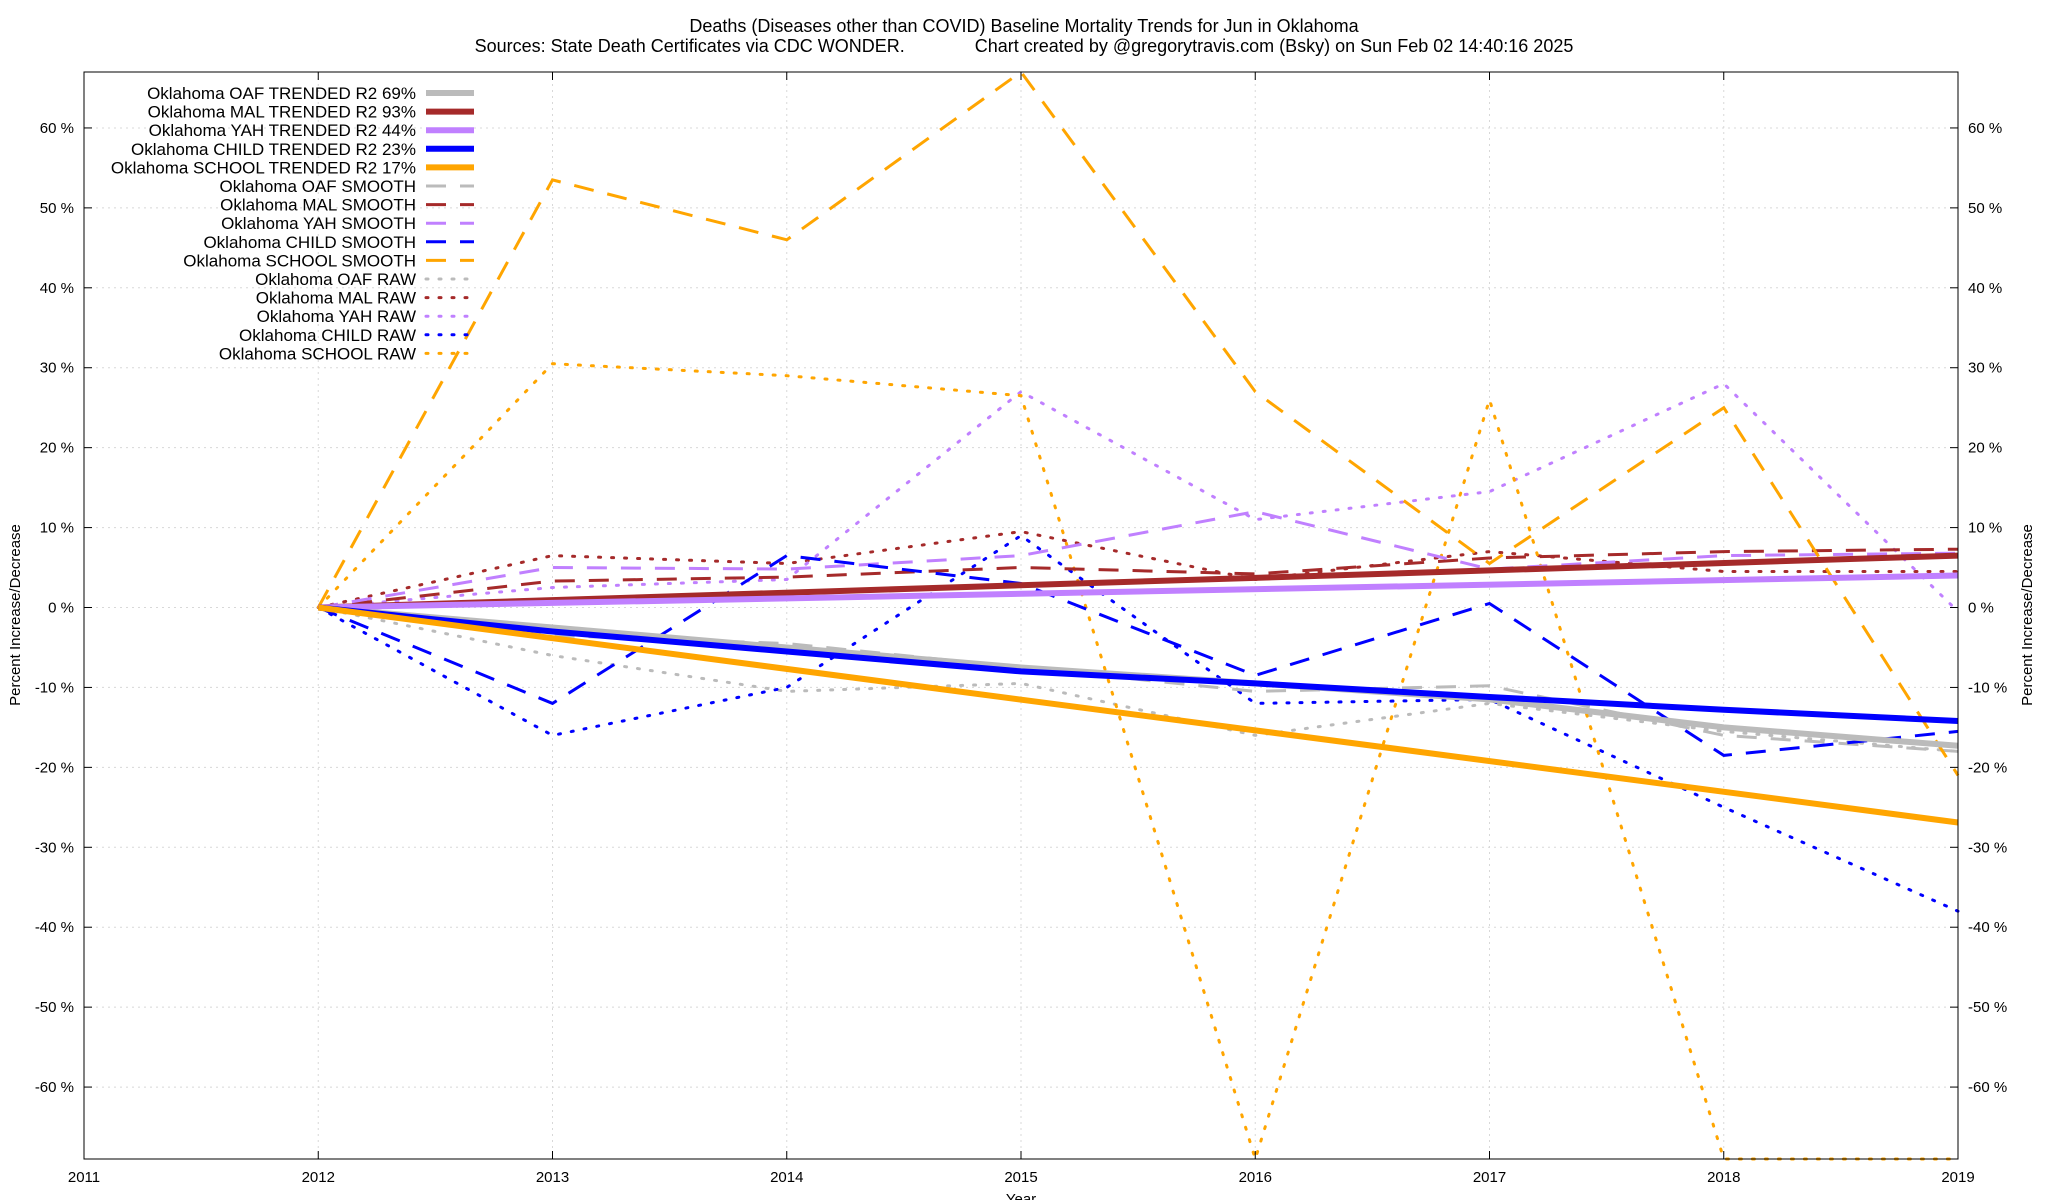 The image size is (2048, 1200). I want to click on legend-label-11: Oklahoma MAL RAW, so click(336, 298).